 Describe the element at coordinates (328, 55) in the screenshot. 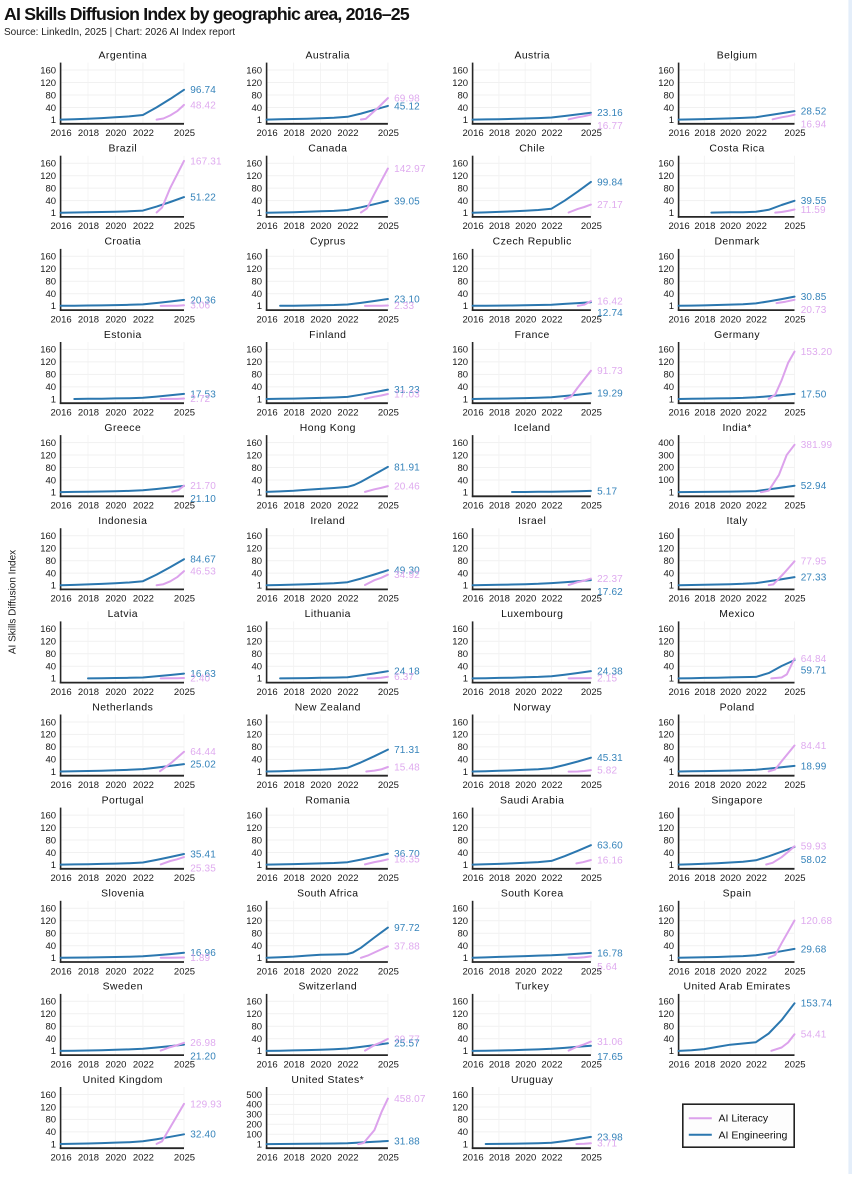

I see `svg-text: Australia` at that location.